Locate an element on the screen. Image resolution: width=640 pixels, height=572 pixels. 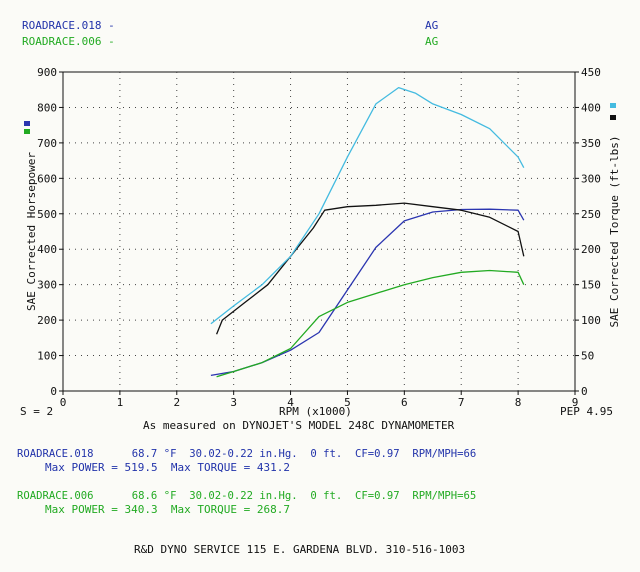
x-tick-label: 2 is located at coordinates (176, 402).